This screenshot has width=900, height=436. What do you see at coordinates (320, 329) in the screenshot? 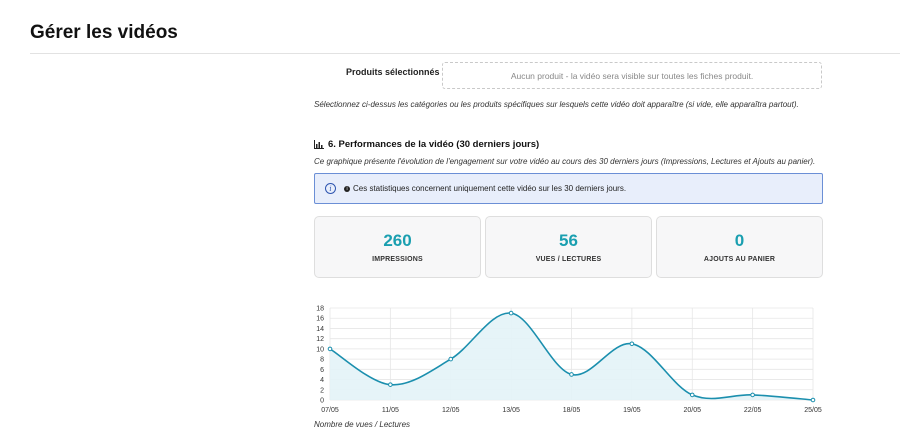
I see `y-tick-label: 14` at bounding box center [320, 329].